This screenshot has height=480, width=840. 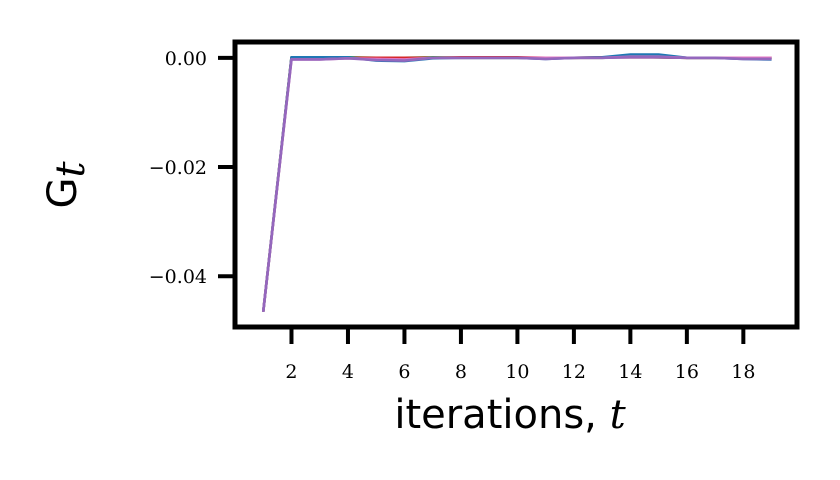 What do you see at coordinates (178, 277) in the screenshot?
I see `y-tick-label: −0.04` at bounding box center [178, 277].